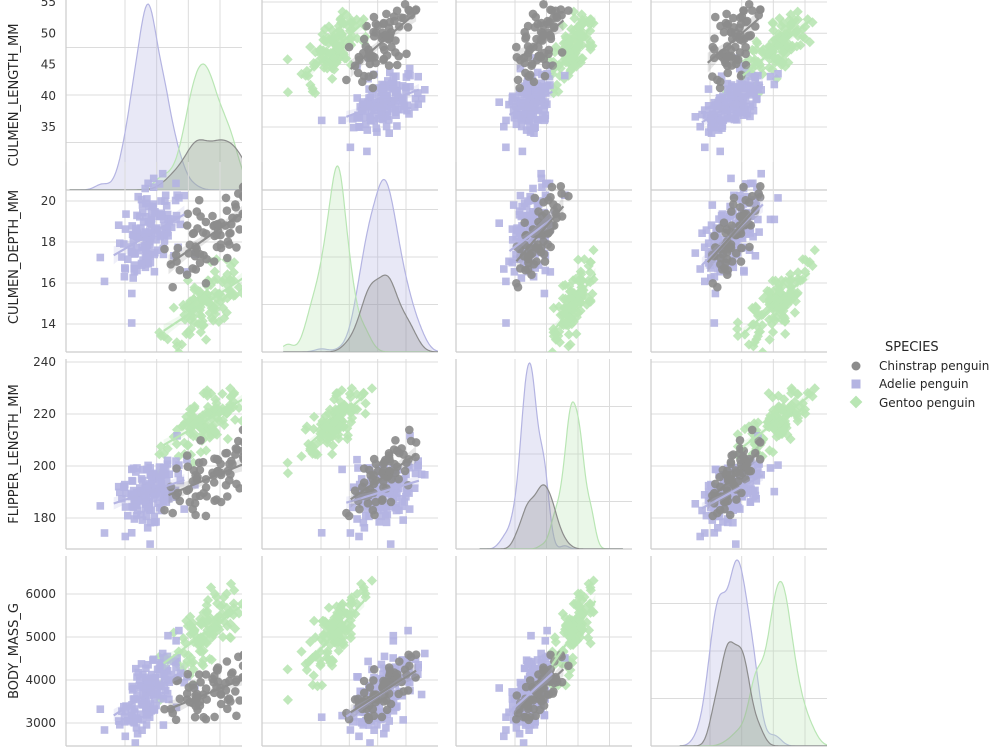 This screenshot has width=1000, height=750. Describe the element at coordinates (531, 692) in the screenshot. I see `regression-line-adelie` at that location.